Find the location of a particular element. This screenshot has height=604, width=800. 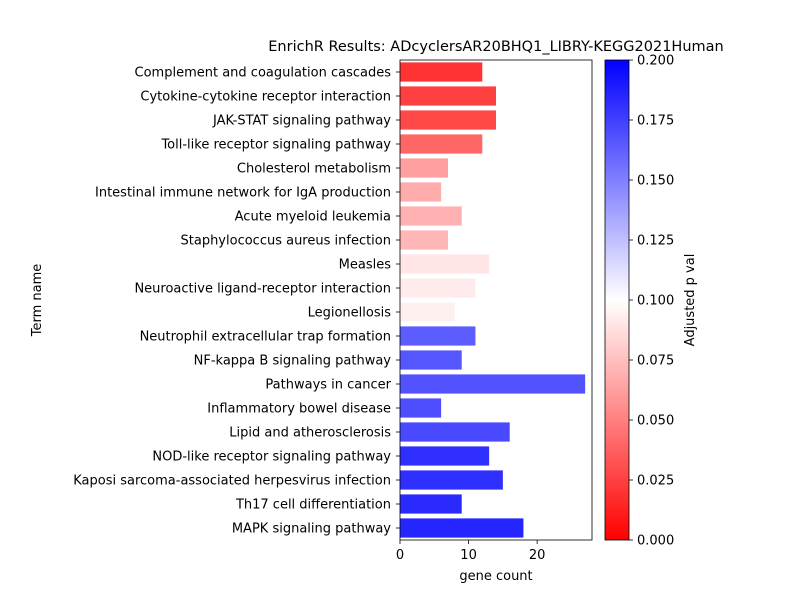

colorbar-tick-label: 0.175 is located at coordinates (655, 121).